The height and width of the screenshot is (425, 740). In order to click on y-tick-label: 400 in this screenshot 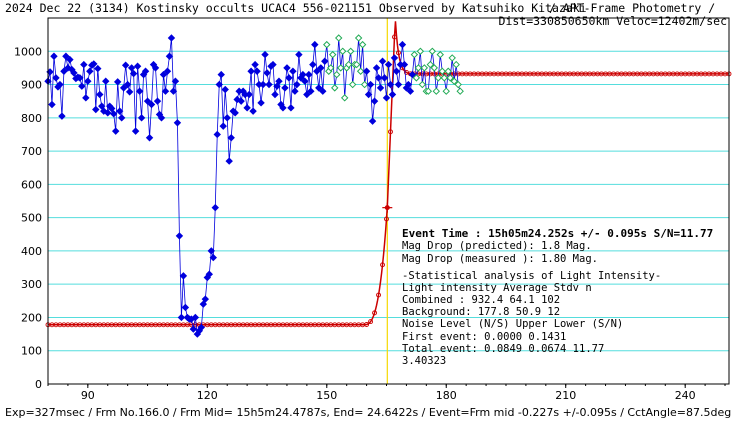, I will do `click(31, 251)`.